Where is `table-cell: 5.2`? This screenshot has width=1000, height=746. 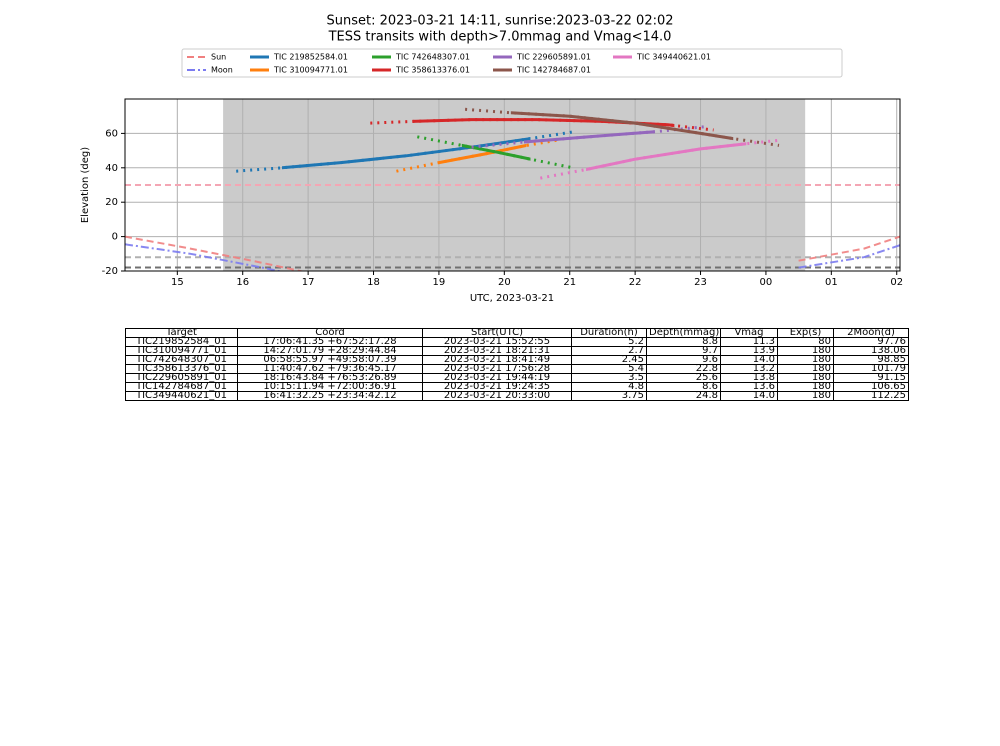 table-cell: 5.2 is located at coordinates (609, 342).